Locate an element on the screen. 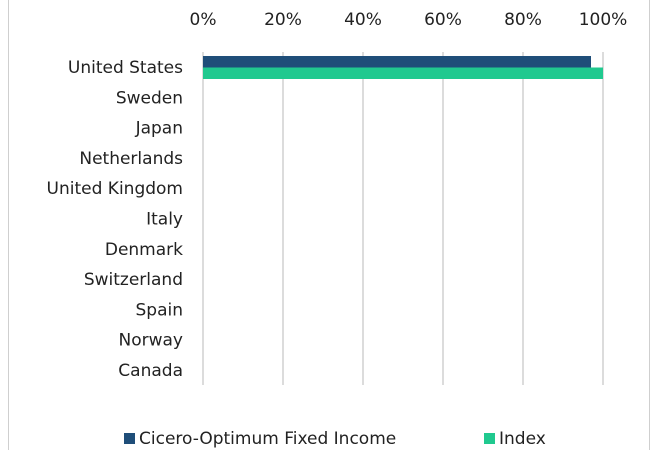 The image size is (658, 450). y-tick-label: Italy is located at coordinates (164, 220).